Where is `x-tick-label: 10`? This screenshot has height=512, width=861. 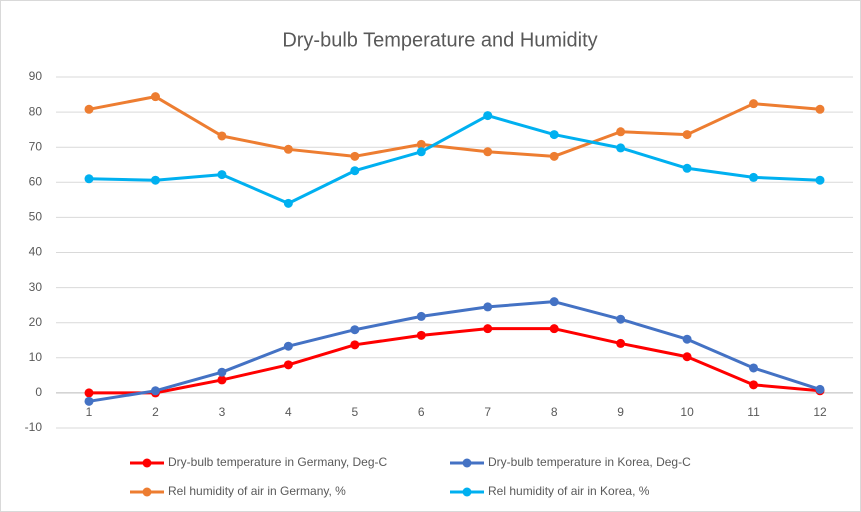
x-tick-label: 10 is located at coordinates (687, 412).